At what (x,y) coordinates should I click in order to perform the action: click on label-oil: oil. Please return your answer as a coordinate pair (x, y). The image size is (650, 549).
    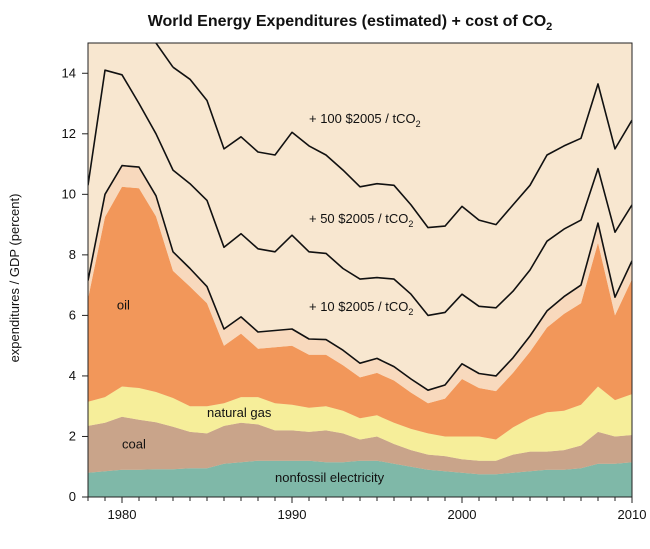
    Looking at the image, I should click on (123, 304).